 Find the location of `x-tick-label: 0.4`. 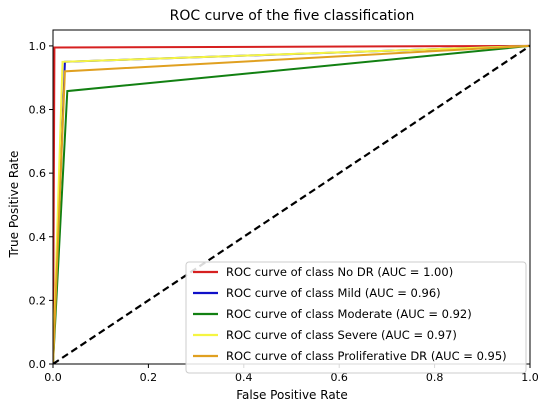

x-tick-label: 0.4 is located at coordinates (244, 377).